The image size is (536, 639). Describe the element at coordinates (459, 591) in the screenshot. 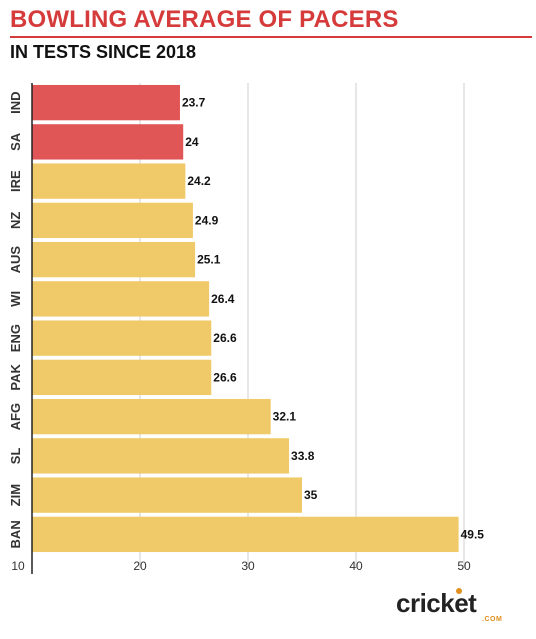

I see `brand-logo-dot-icon` at that location.